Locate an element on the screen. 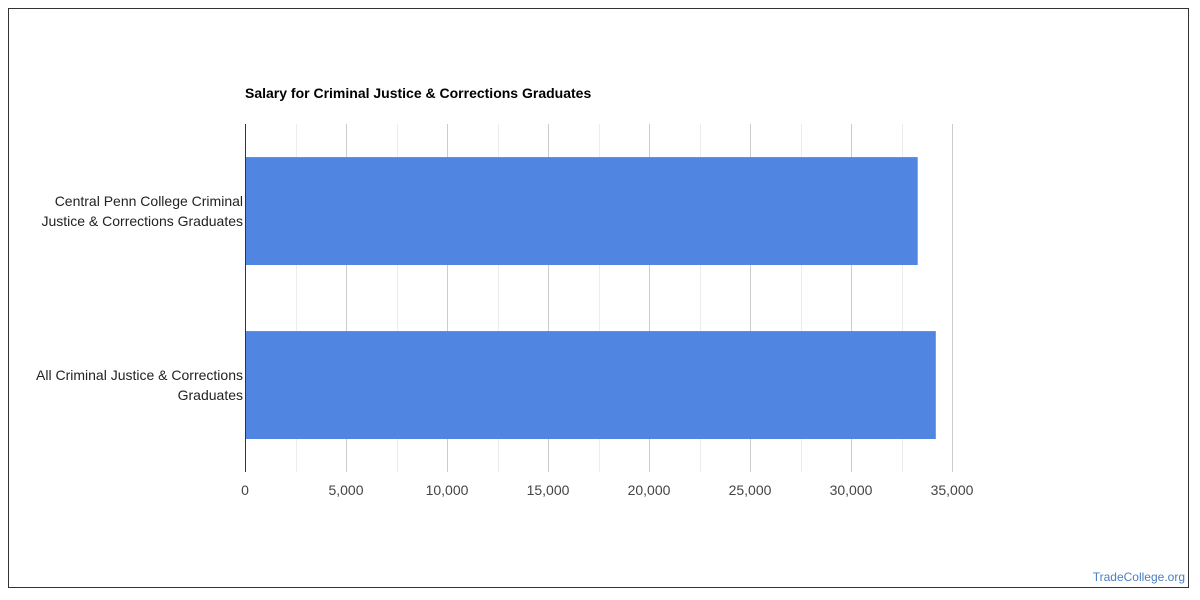  category-label: Central Penn College Criminal is located at coordinates (149, 201).